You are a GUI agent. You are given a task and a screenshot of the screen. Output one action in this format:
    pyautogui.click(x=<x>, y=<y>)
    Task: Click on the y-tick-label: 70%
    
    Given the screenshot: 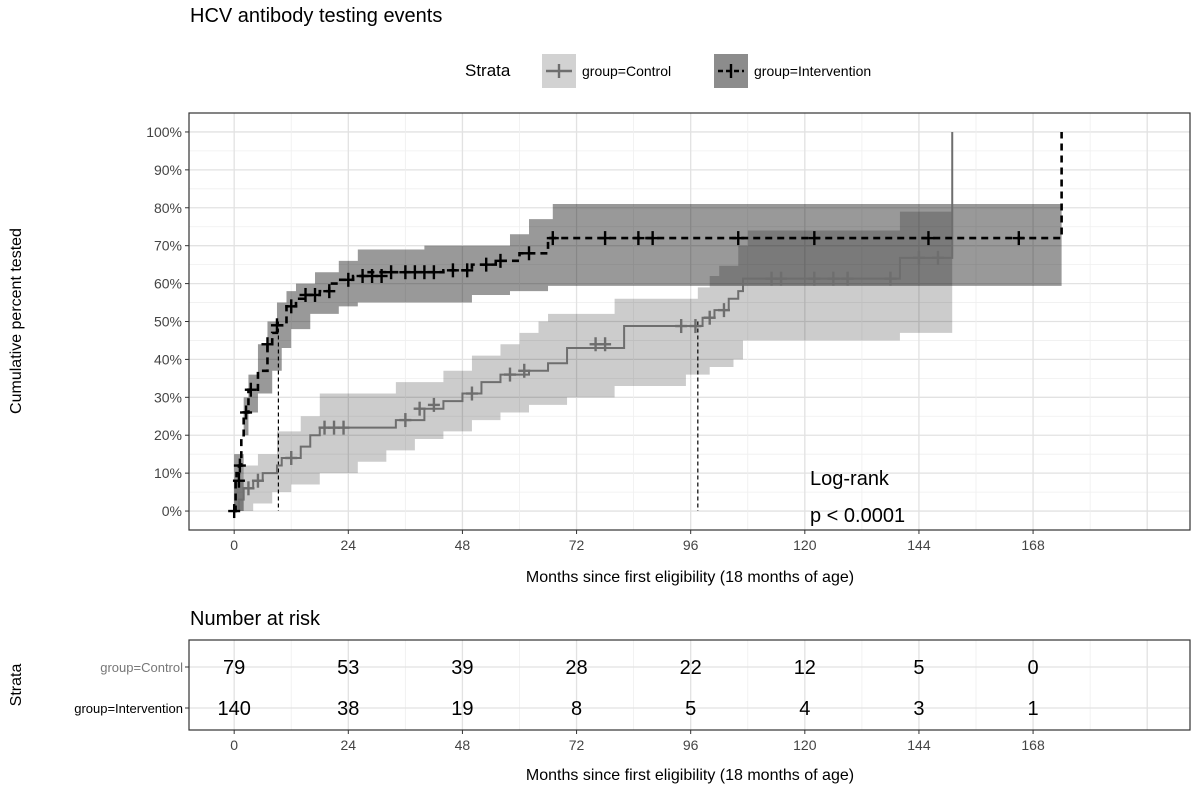 What is the action you would take?
    pyautogui.click(x=168, y=246)
    